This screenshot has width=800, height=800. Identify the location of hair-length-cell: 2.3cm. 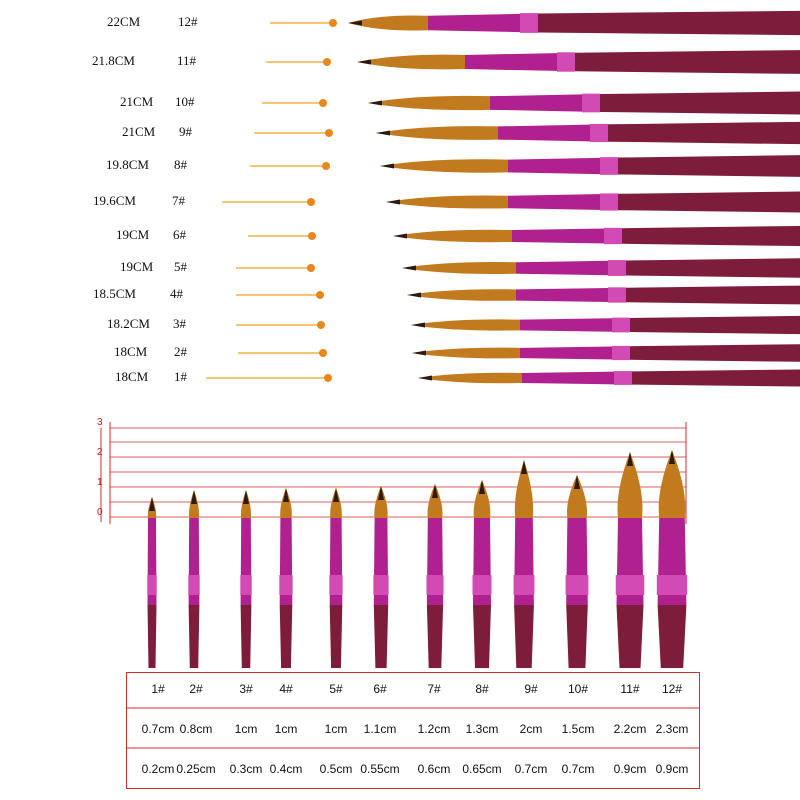
(672, 729).